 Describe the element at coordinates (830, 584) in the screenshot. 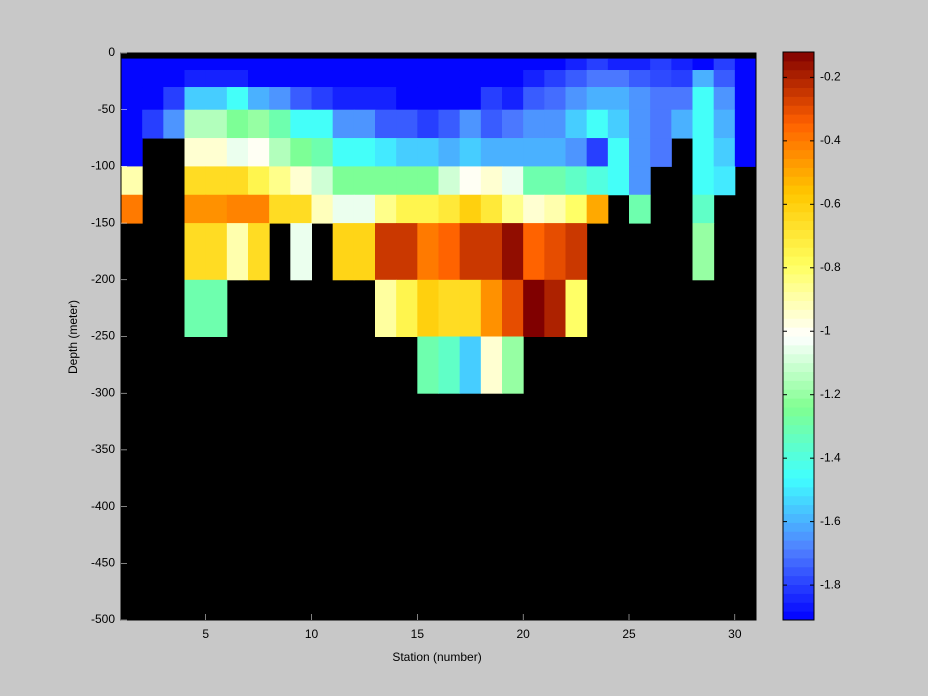

I see `colorbar-tick-label: -1.8` at that location.